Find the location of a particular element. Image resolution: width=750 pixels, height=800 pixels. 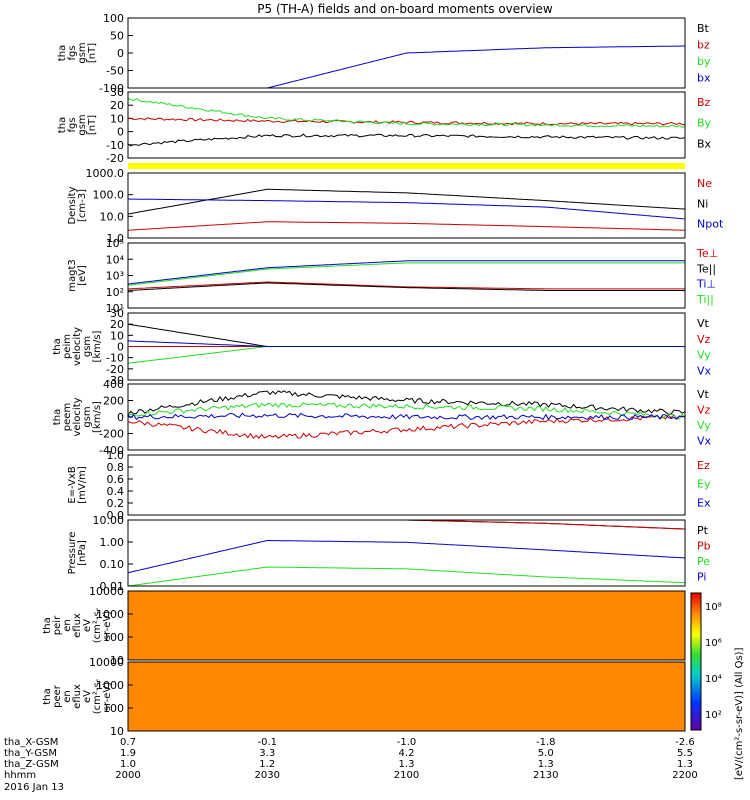

legend-entry: Vt is located at coordinates (703, 323).